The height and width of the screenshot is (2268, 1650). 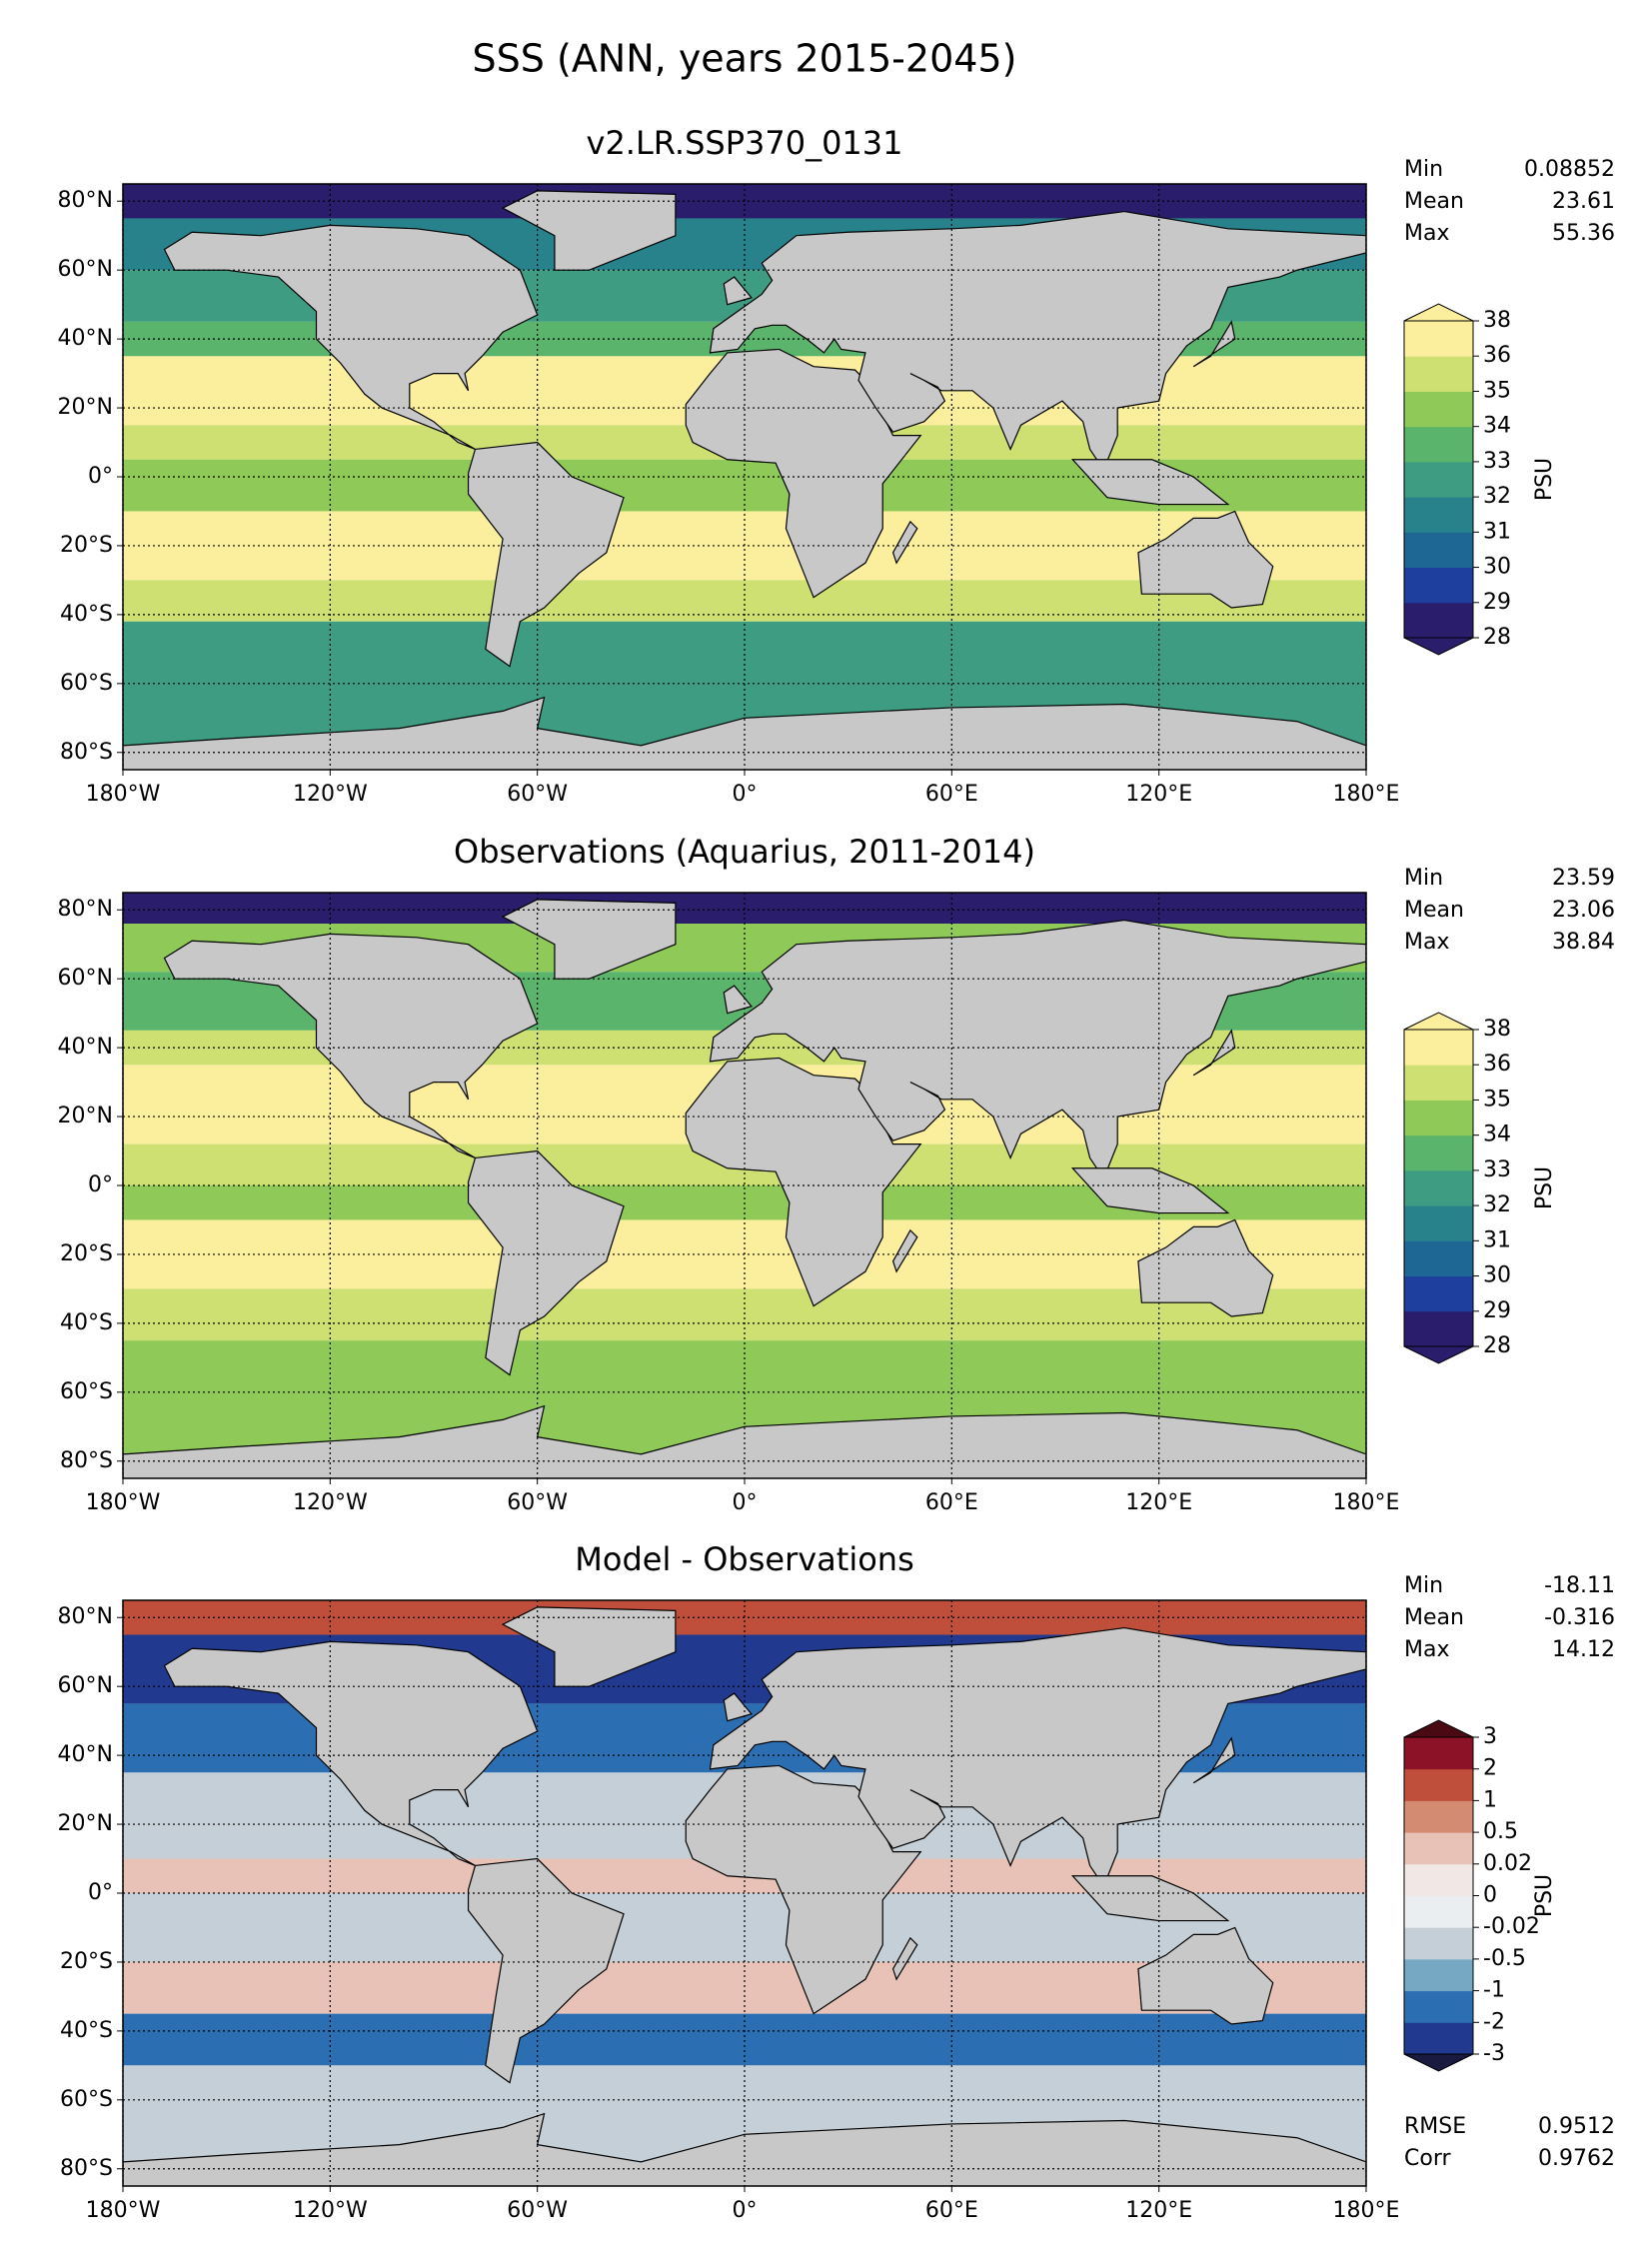 I want to click on x-tick-label: 0°, so click(x=745, y=2211).